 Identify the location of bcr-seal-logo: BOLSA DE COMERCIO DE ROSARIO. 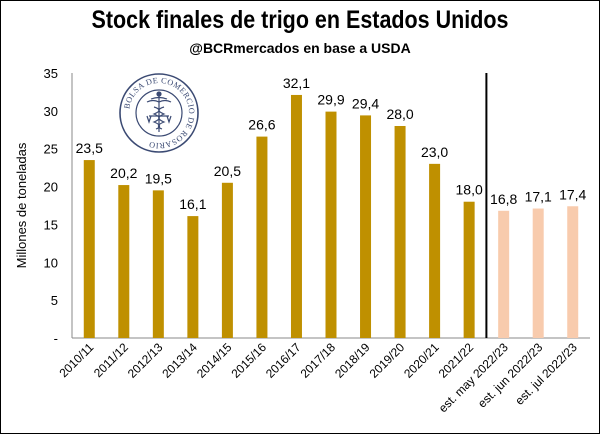
(159, 113).